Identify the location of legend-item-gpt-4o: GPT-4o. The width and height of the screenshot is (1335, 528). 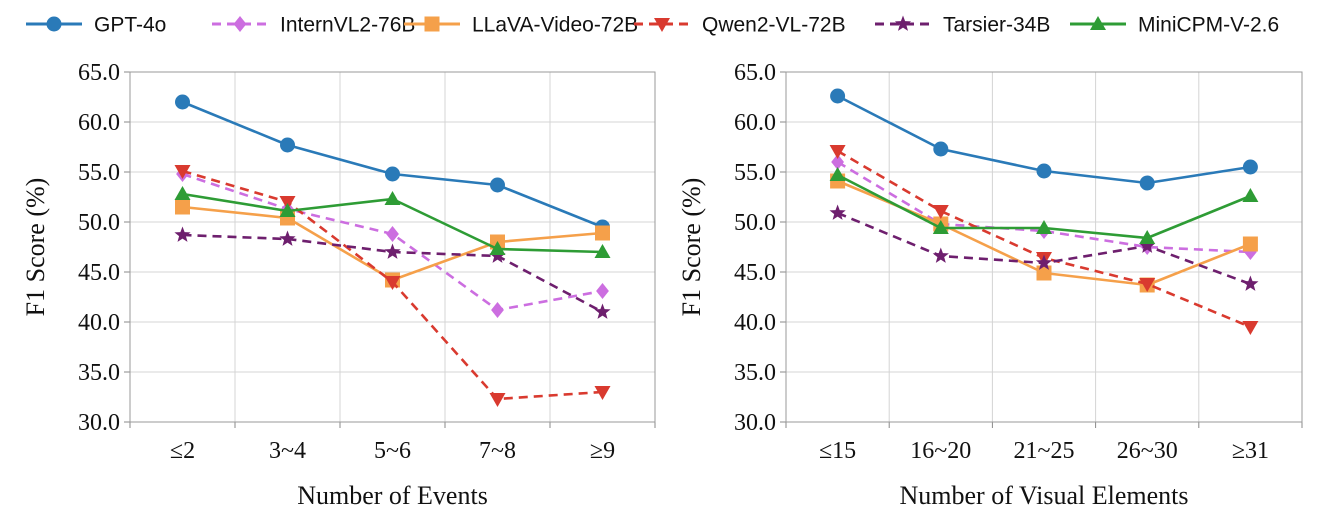
(96, 25).